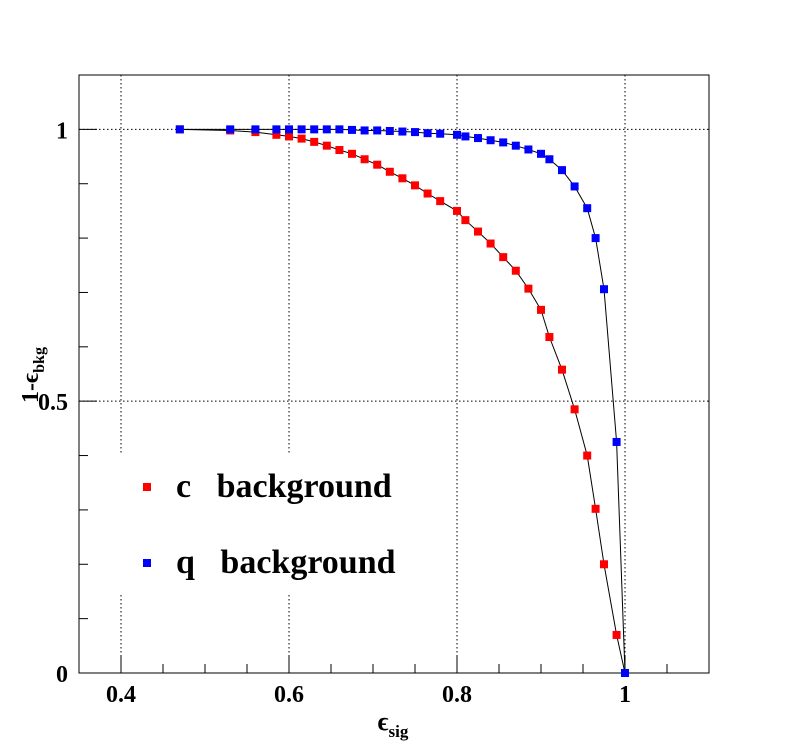 The width and height of the screenshot is (788, 749). I want to click on x-axis-label: ϵsig, so click(393, 724).